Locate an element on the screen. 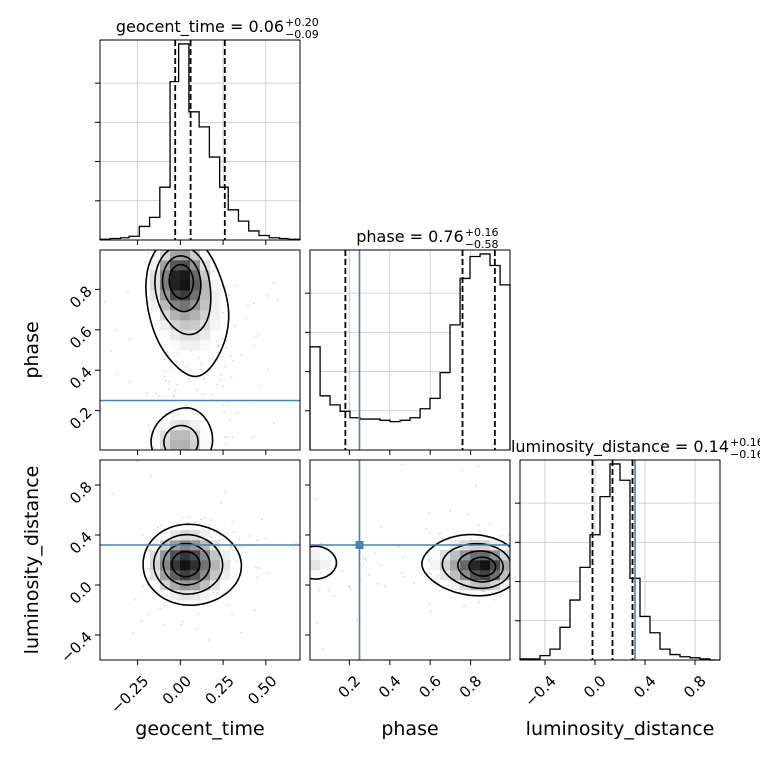  x-axis-label-phase: phase is located at coordinates (409, 729).